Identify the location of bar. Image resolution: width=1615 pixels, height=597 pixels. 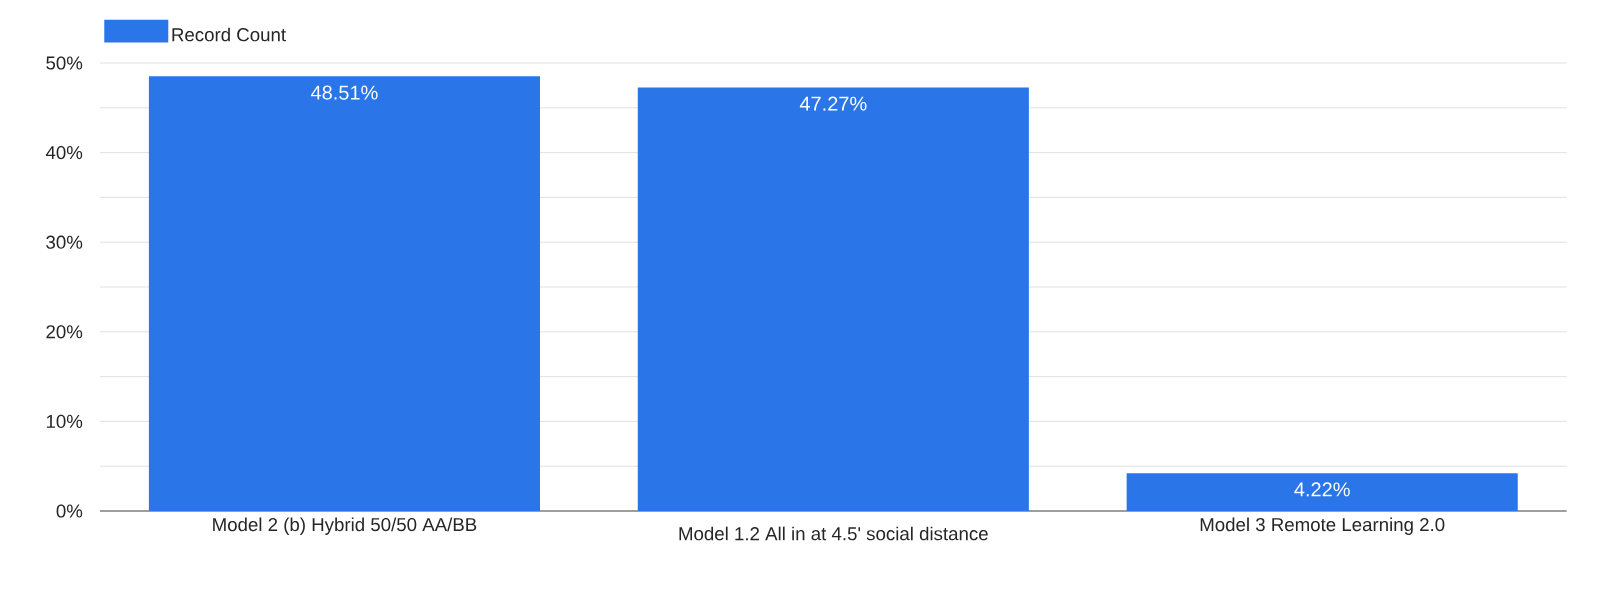
(1322, 492).